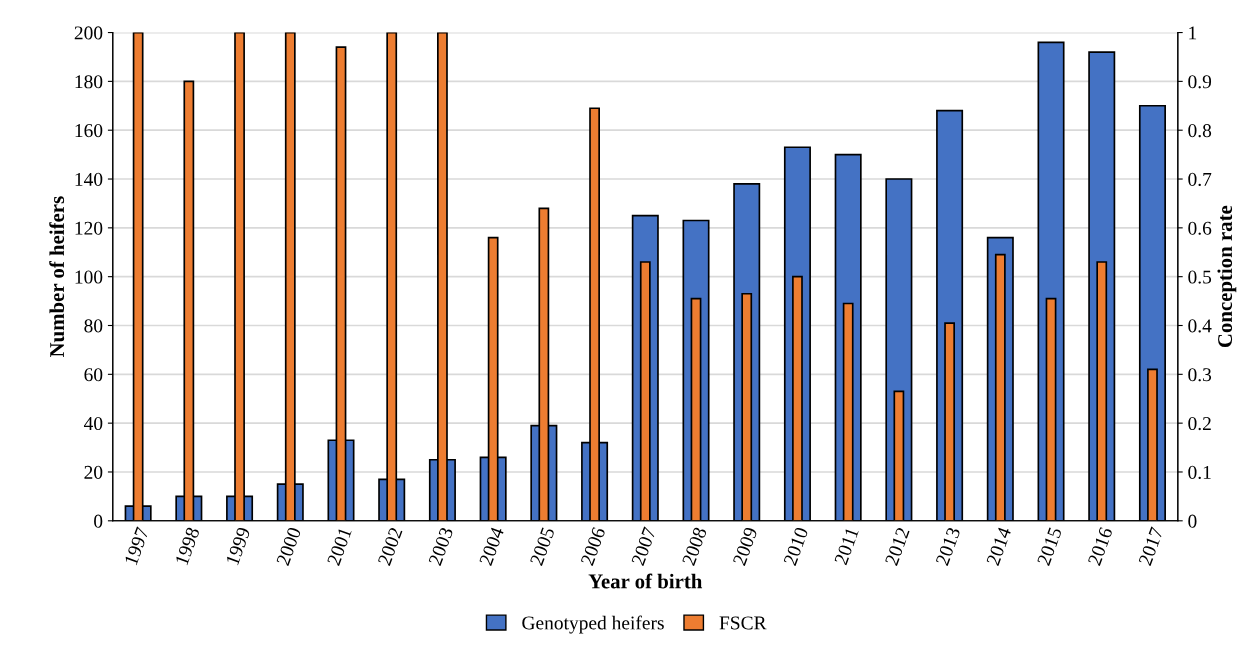  Describe the element at coordinates (57, 277) in the screenshot. I see `y-axis-title: Number of heifers` at that location.